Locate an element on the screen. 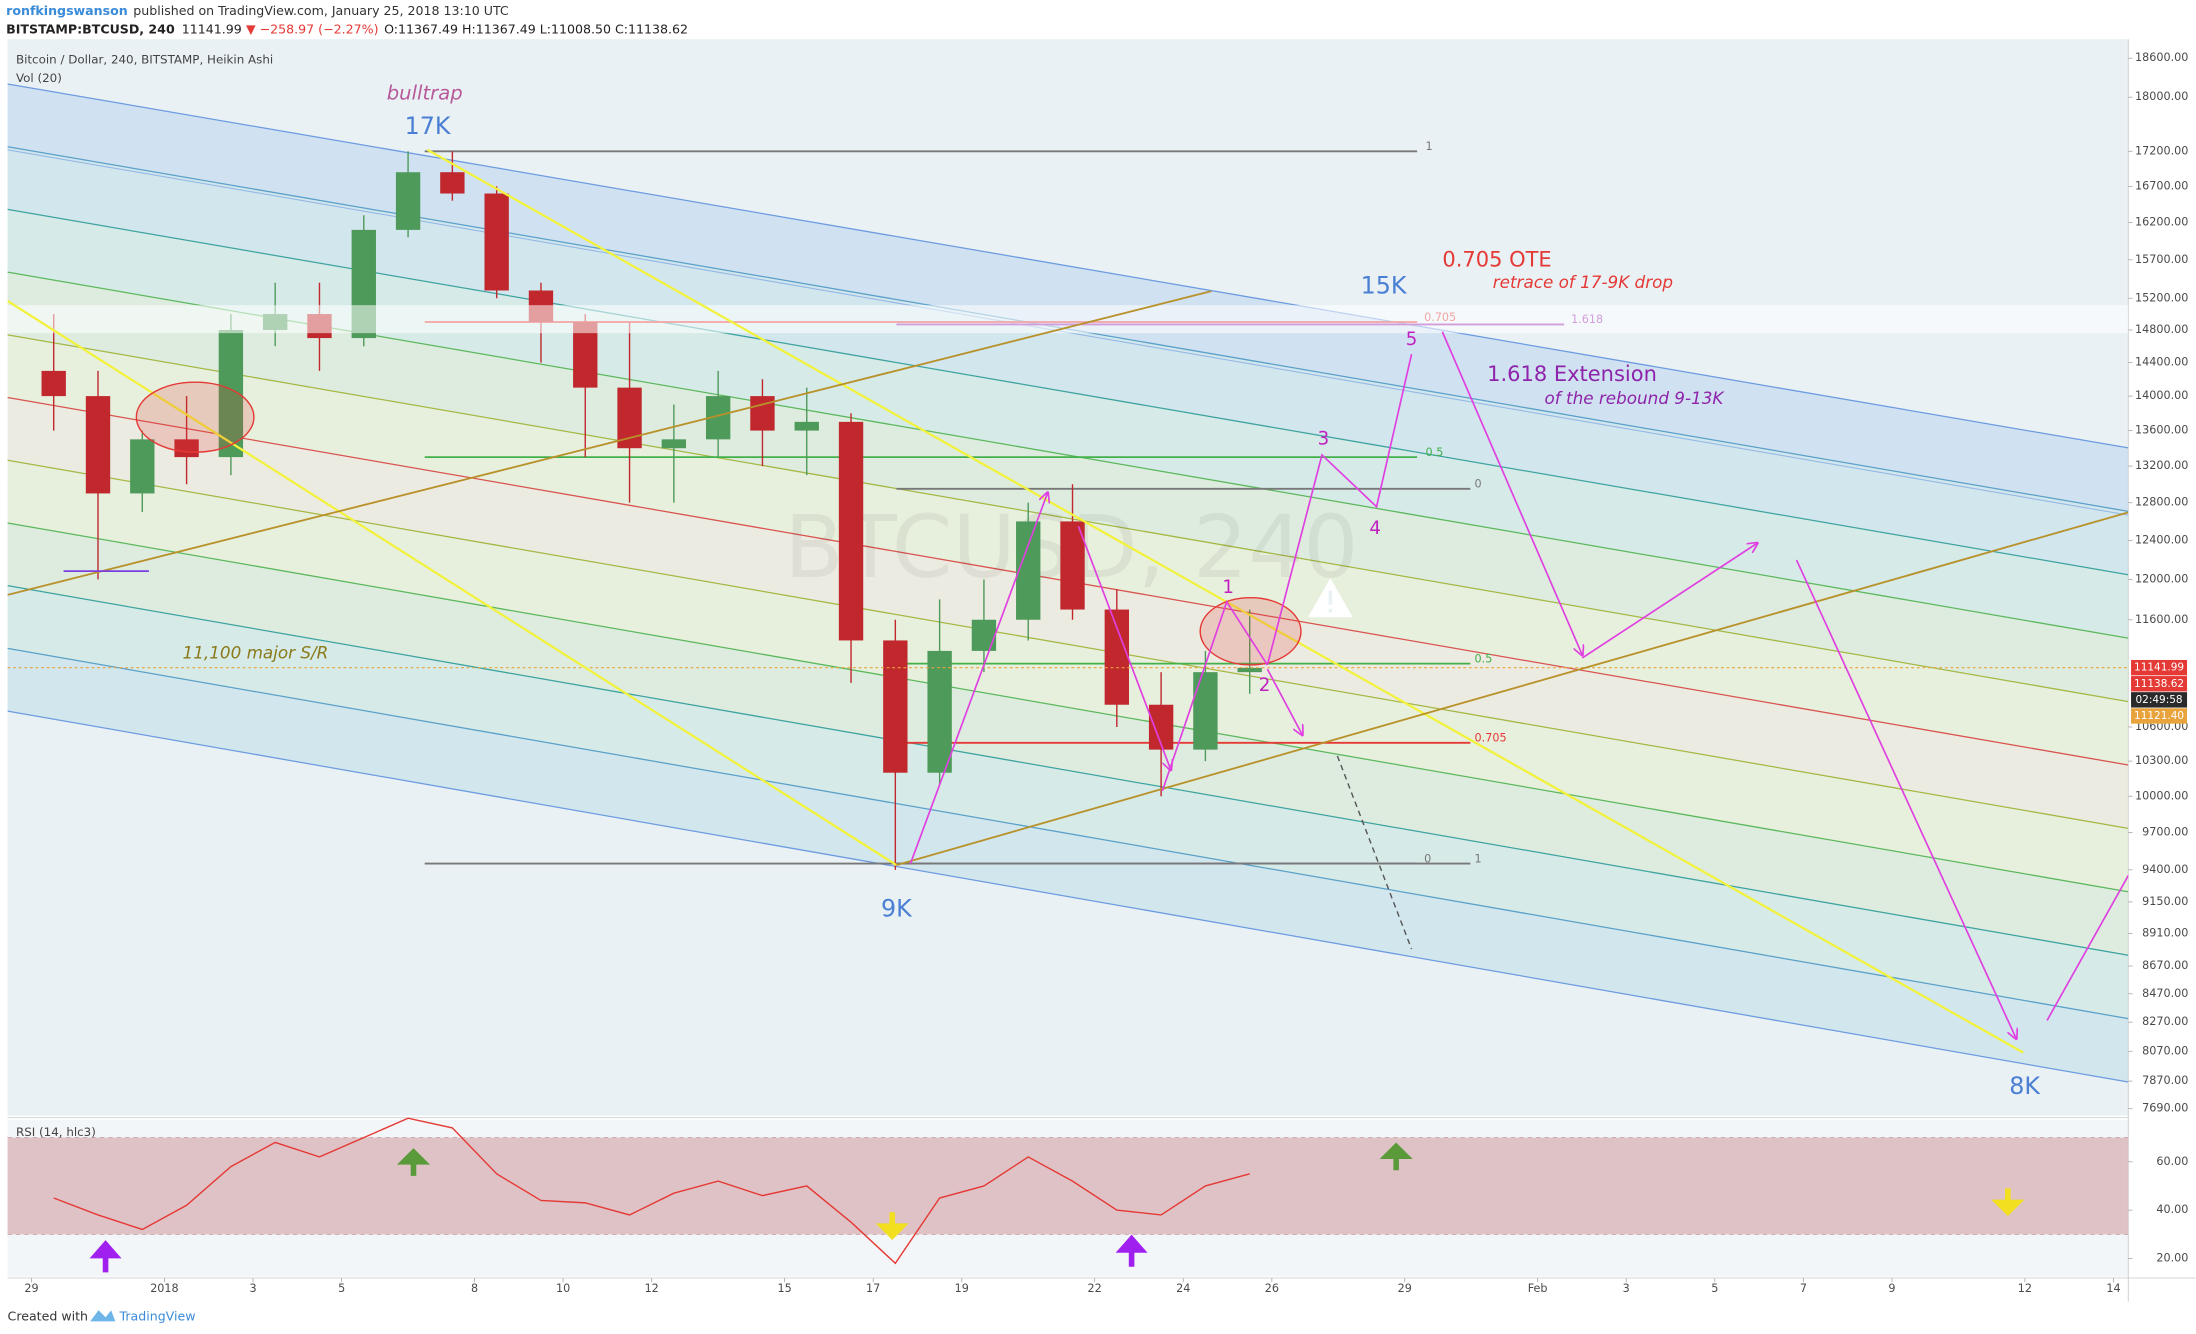 The width and height of the screenshot is (2196, 1334). x-tick-label: 3 is located at coordinates (1626, 1288).